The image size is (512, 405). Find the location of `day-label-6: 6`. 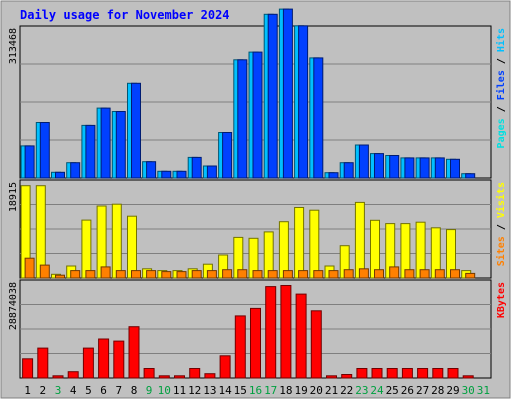

day-label-6: 6 is located at coordinates (103, 390).